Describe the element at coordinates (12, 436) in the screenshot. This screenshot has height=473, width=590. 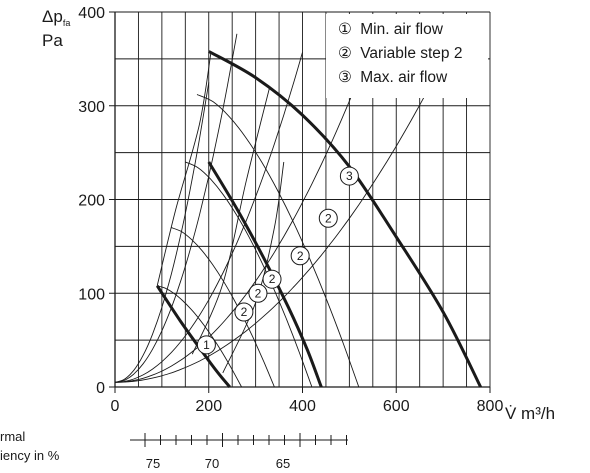
I see `efficiency-title-line-1: rmal` at that location.